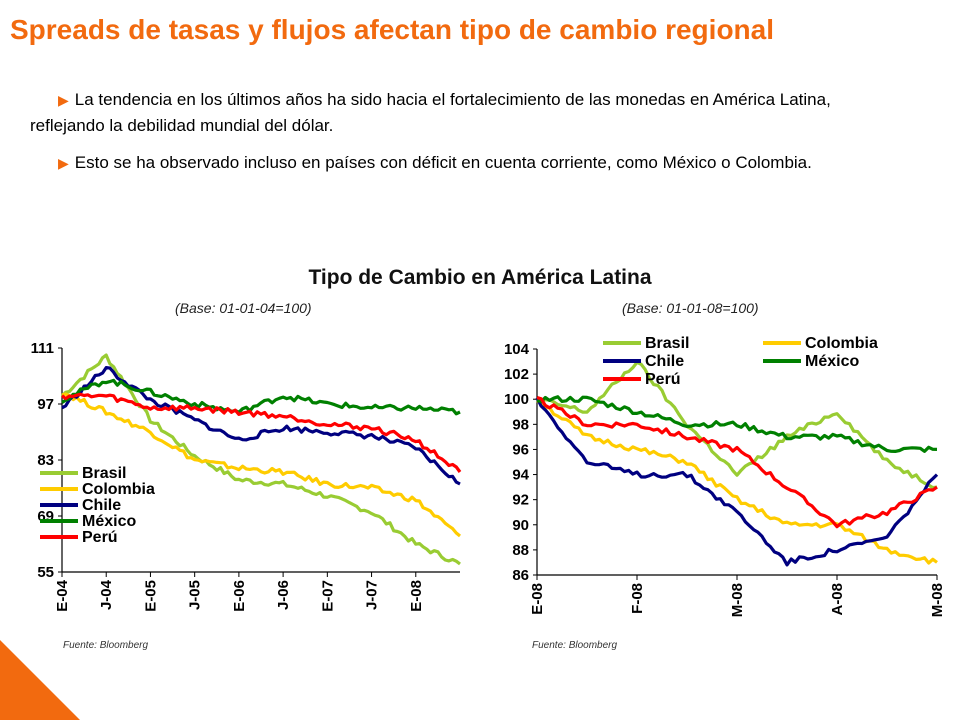  Describe the element at coordinates (520, 500) in the screenshot. I see `y-tick-label: 92` at that location.